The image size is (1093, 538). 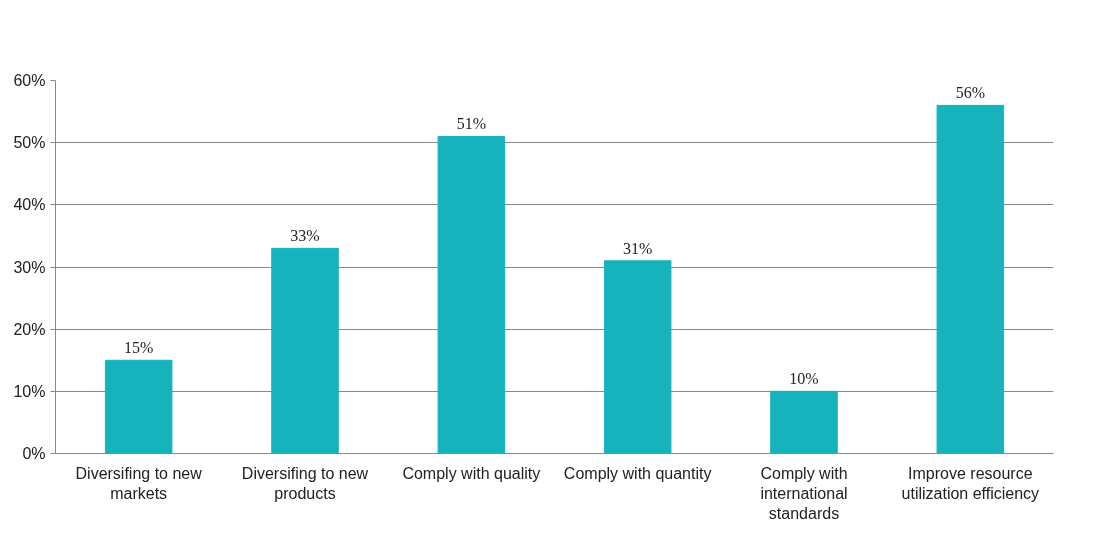 I want to click on data-label: 10%, so click(x=804, y=379).